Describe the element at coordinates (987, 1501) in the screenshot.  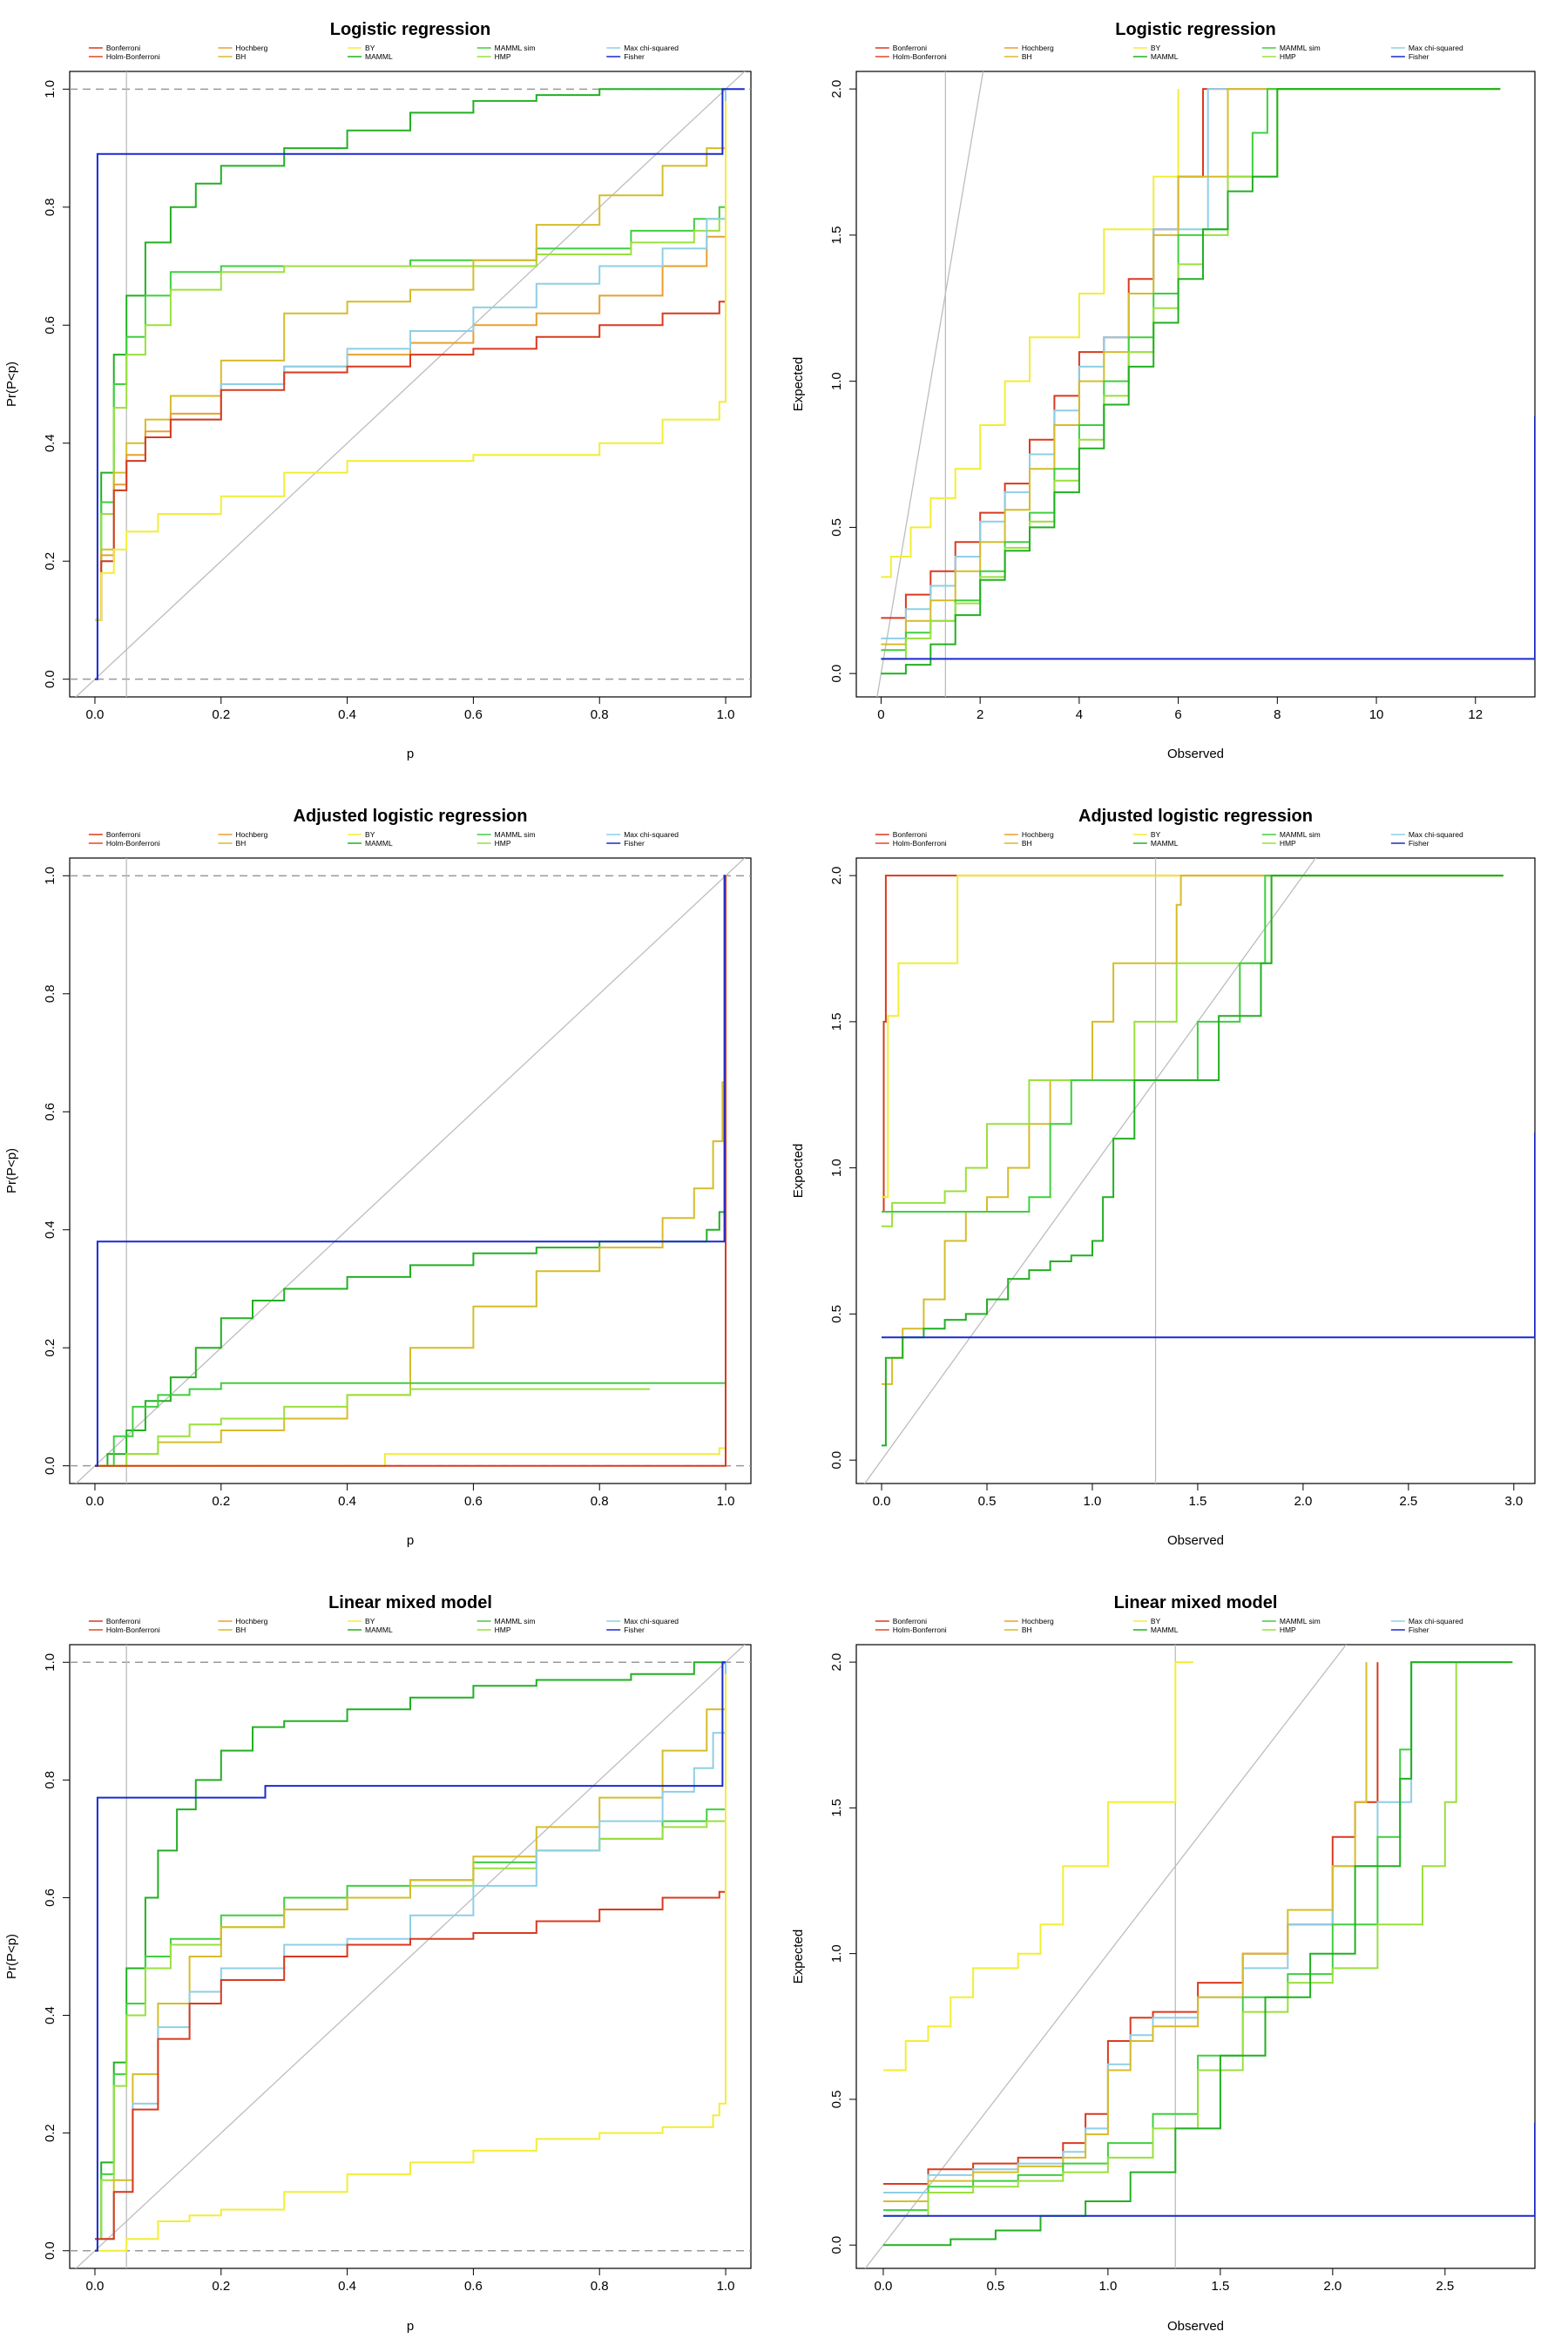
I see `x-tick-label: 0.5` at that location.